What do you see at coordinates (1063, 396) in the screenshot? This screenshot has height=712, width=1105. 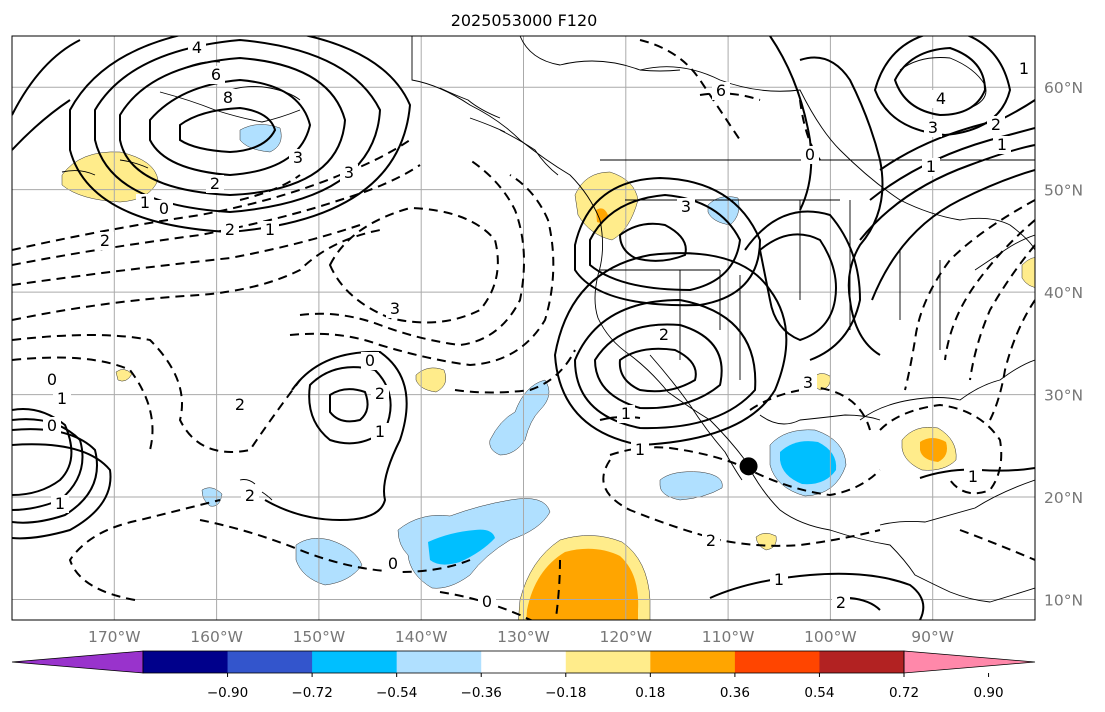 I see `latitude-label: 30°N` at bounding box center [1063, 396].